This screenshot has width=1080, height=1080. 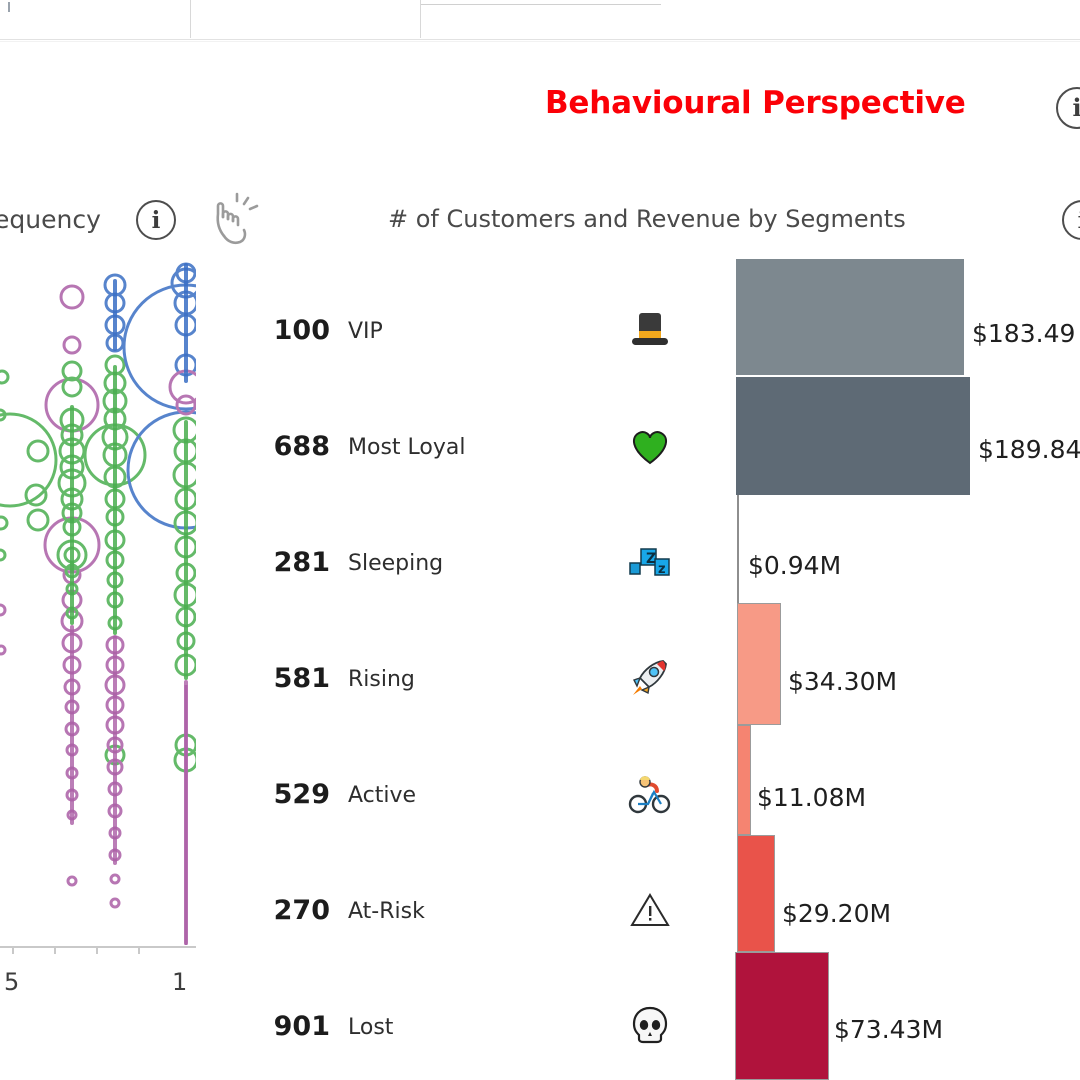 I want to click on row-name: Active, so click(x=382, y=795).